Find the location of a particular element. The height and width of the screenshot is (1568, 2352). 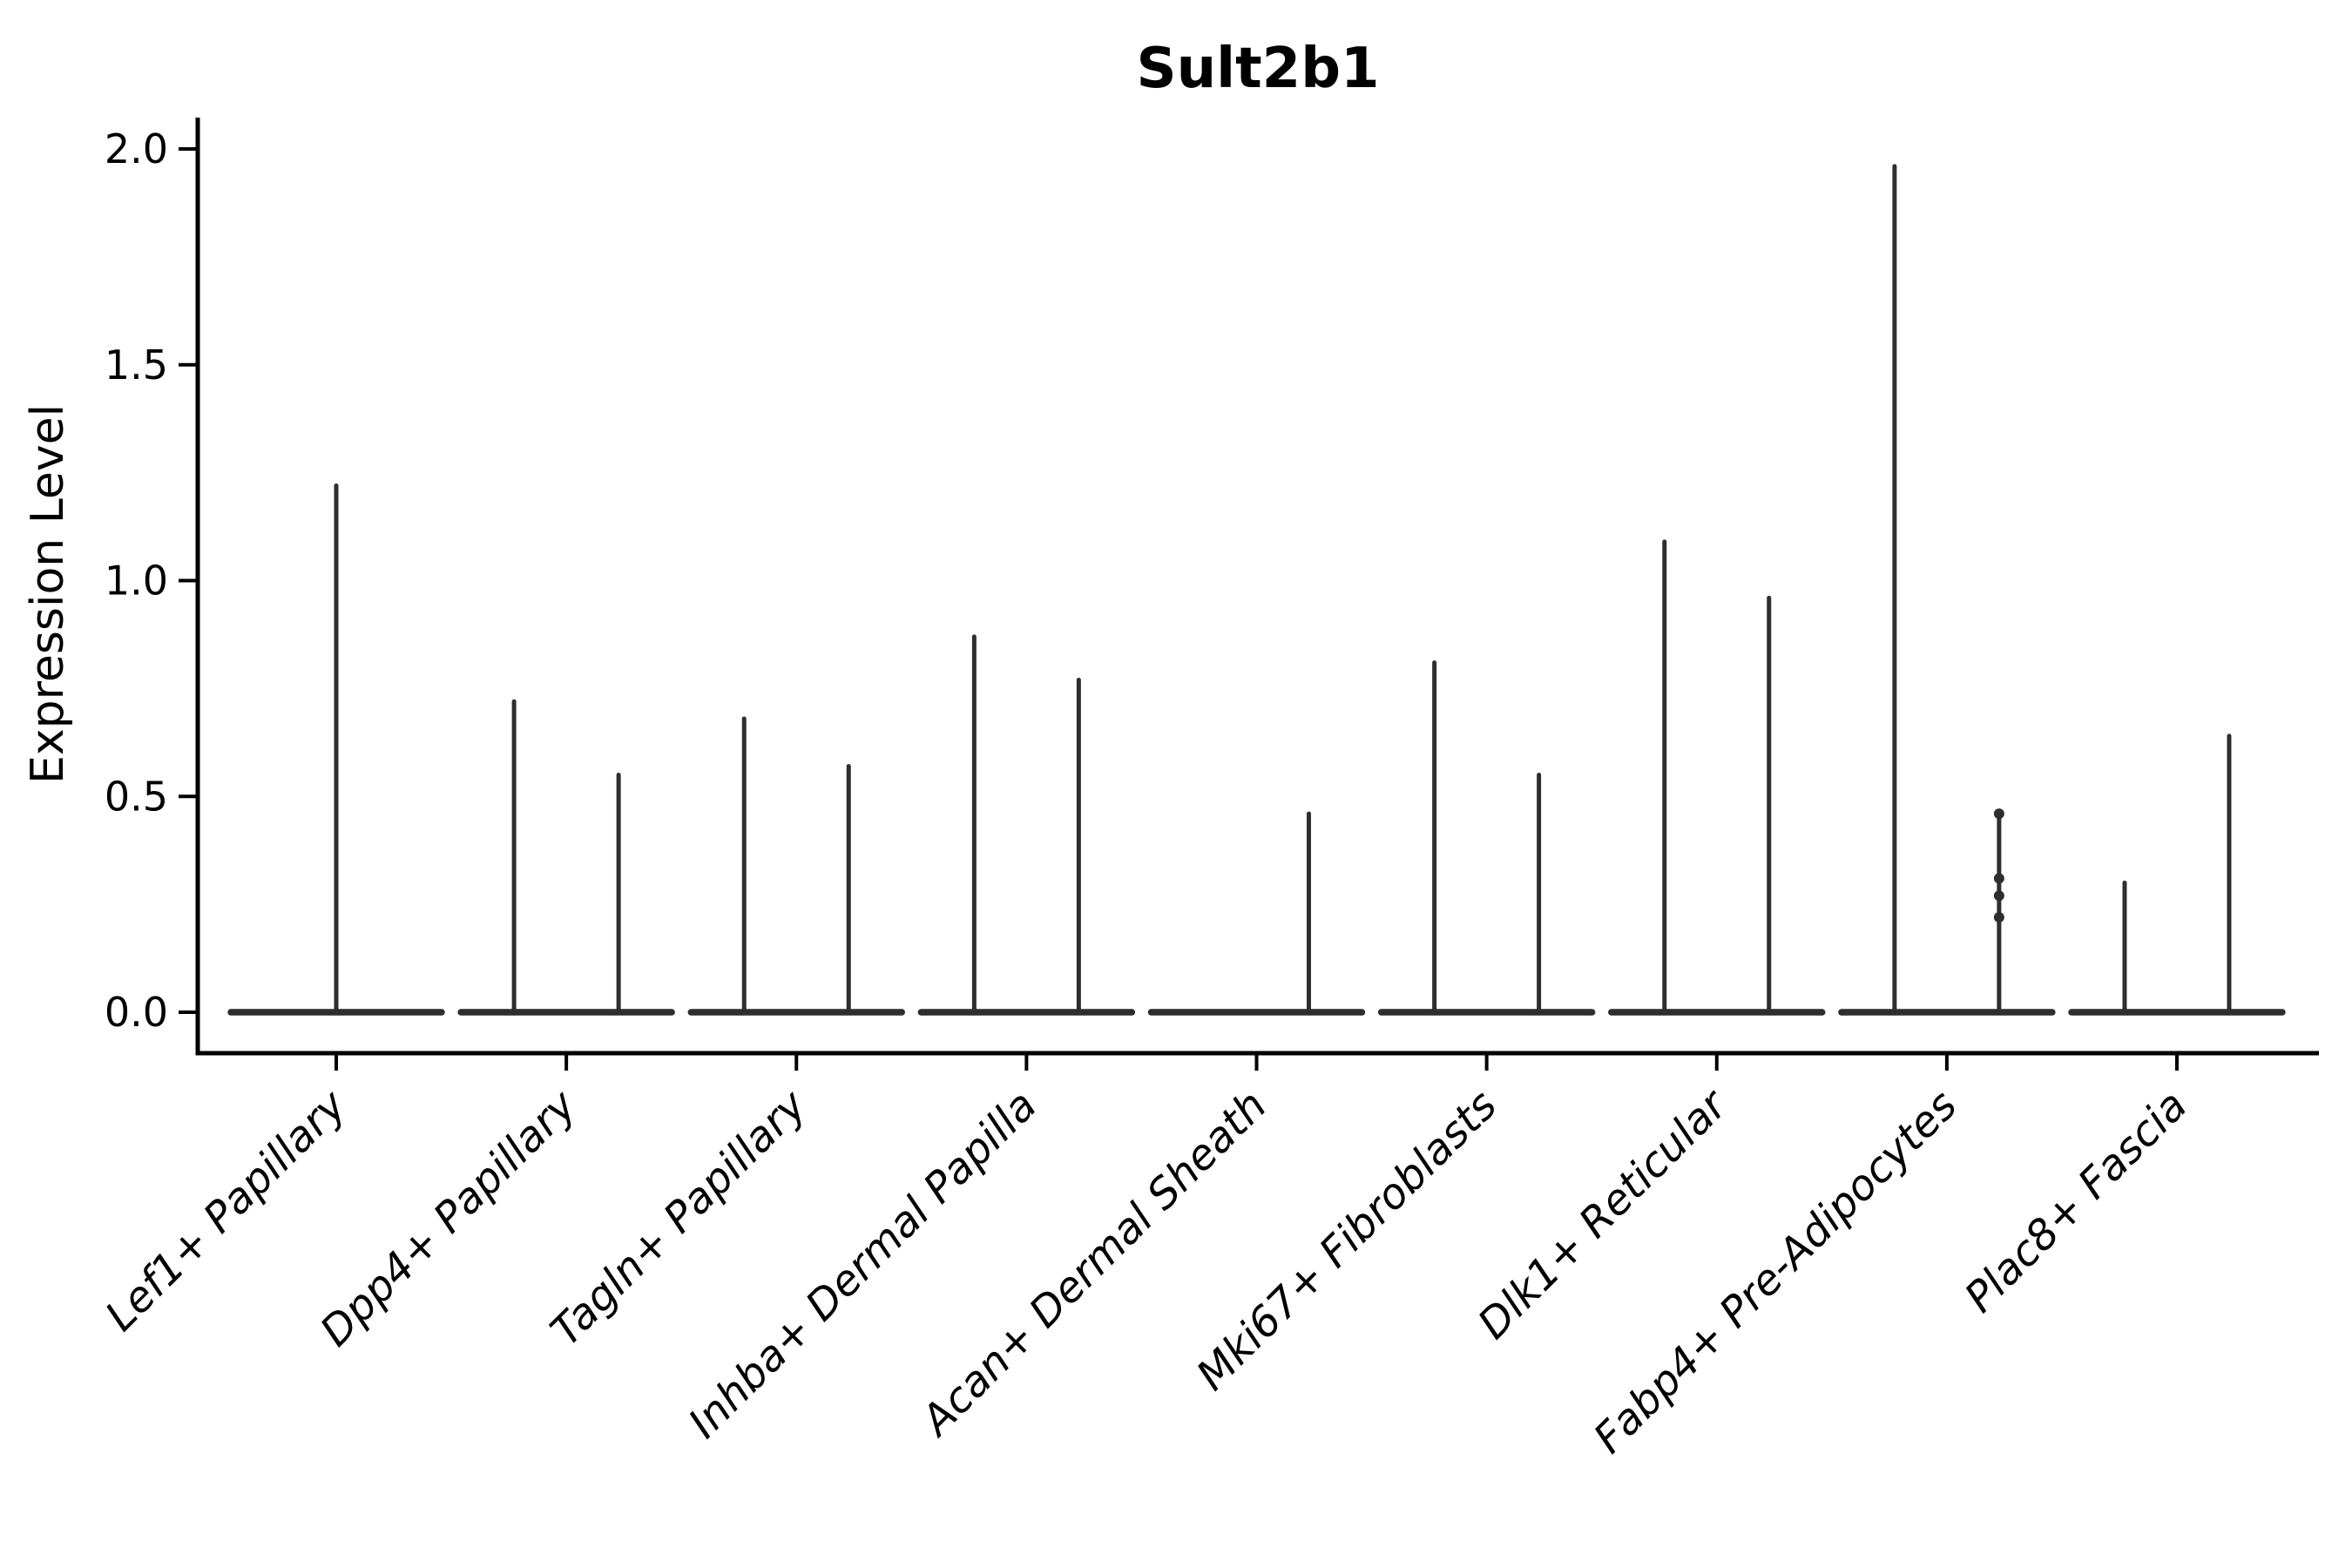

category-label: Lef1+ Papillary is located at coordinates (226, 1211).